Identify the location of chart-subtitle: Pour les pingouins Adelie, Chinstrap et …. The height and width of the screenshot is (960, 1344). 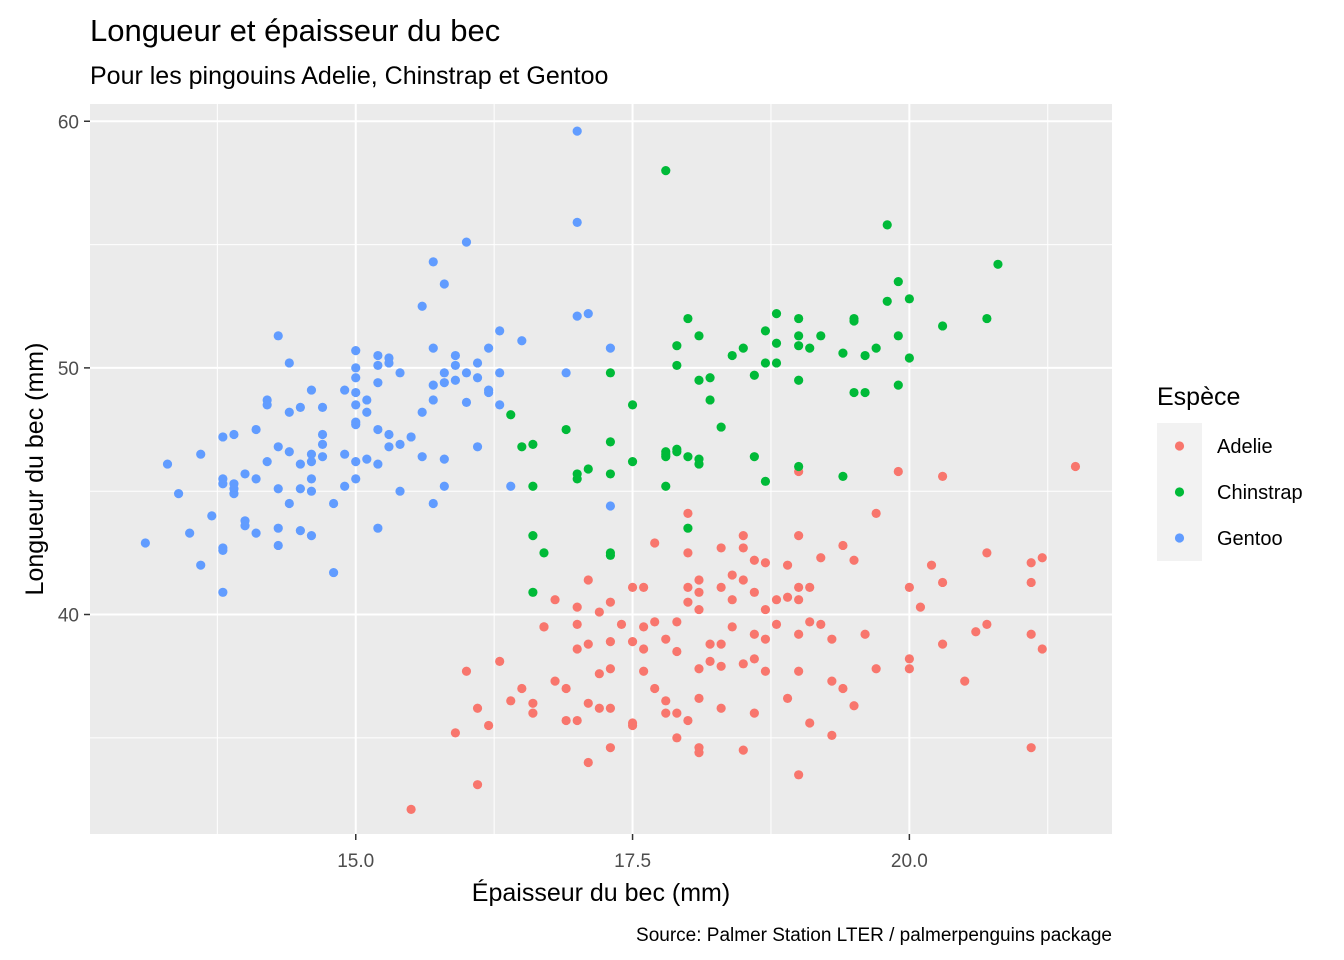
(349, 76).